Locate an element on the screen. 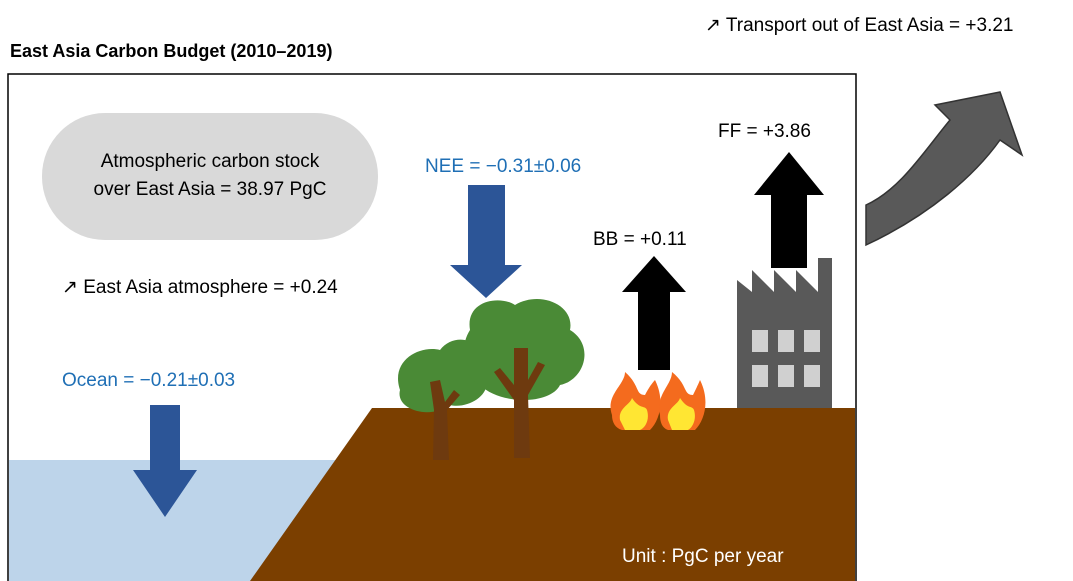 The width and height of the screenshot is (1073, 581). transport-label: ↗ Transport out of East Asia = +3.21 is located at coordinates (859, 25).